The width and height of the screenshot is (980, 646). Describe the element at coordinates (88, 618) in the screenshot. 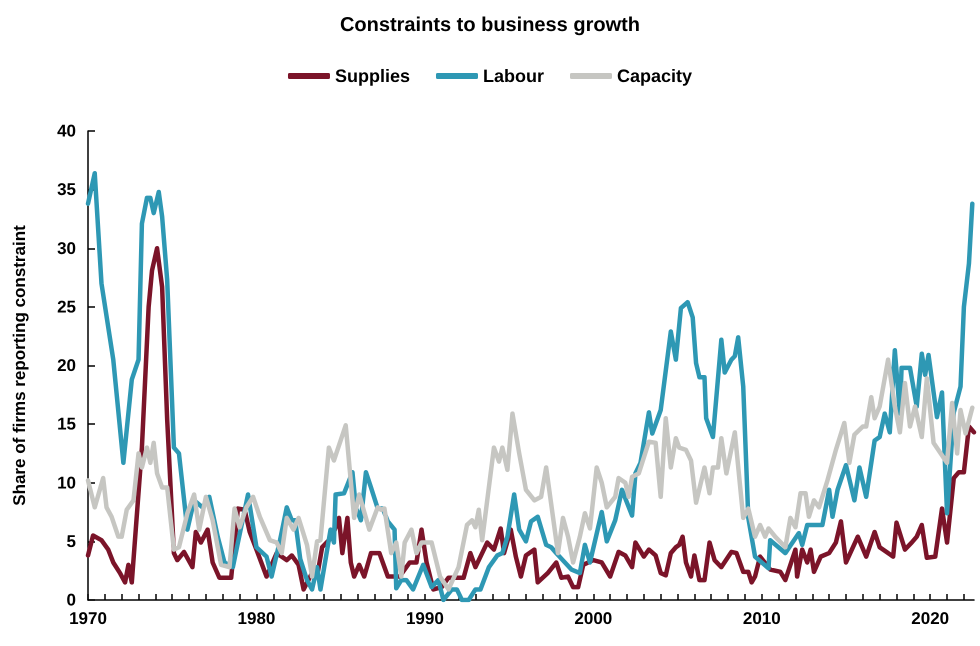

I see `x-tick-label: 1970` at that location.